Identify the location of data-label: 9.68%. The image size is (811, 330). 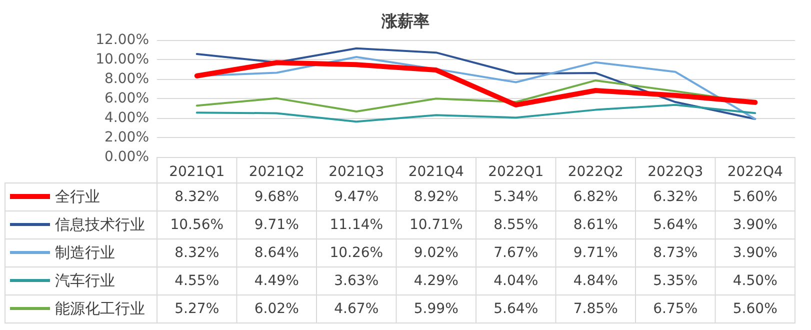
(276, 197).